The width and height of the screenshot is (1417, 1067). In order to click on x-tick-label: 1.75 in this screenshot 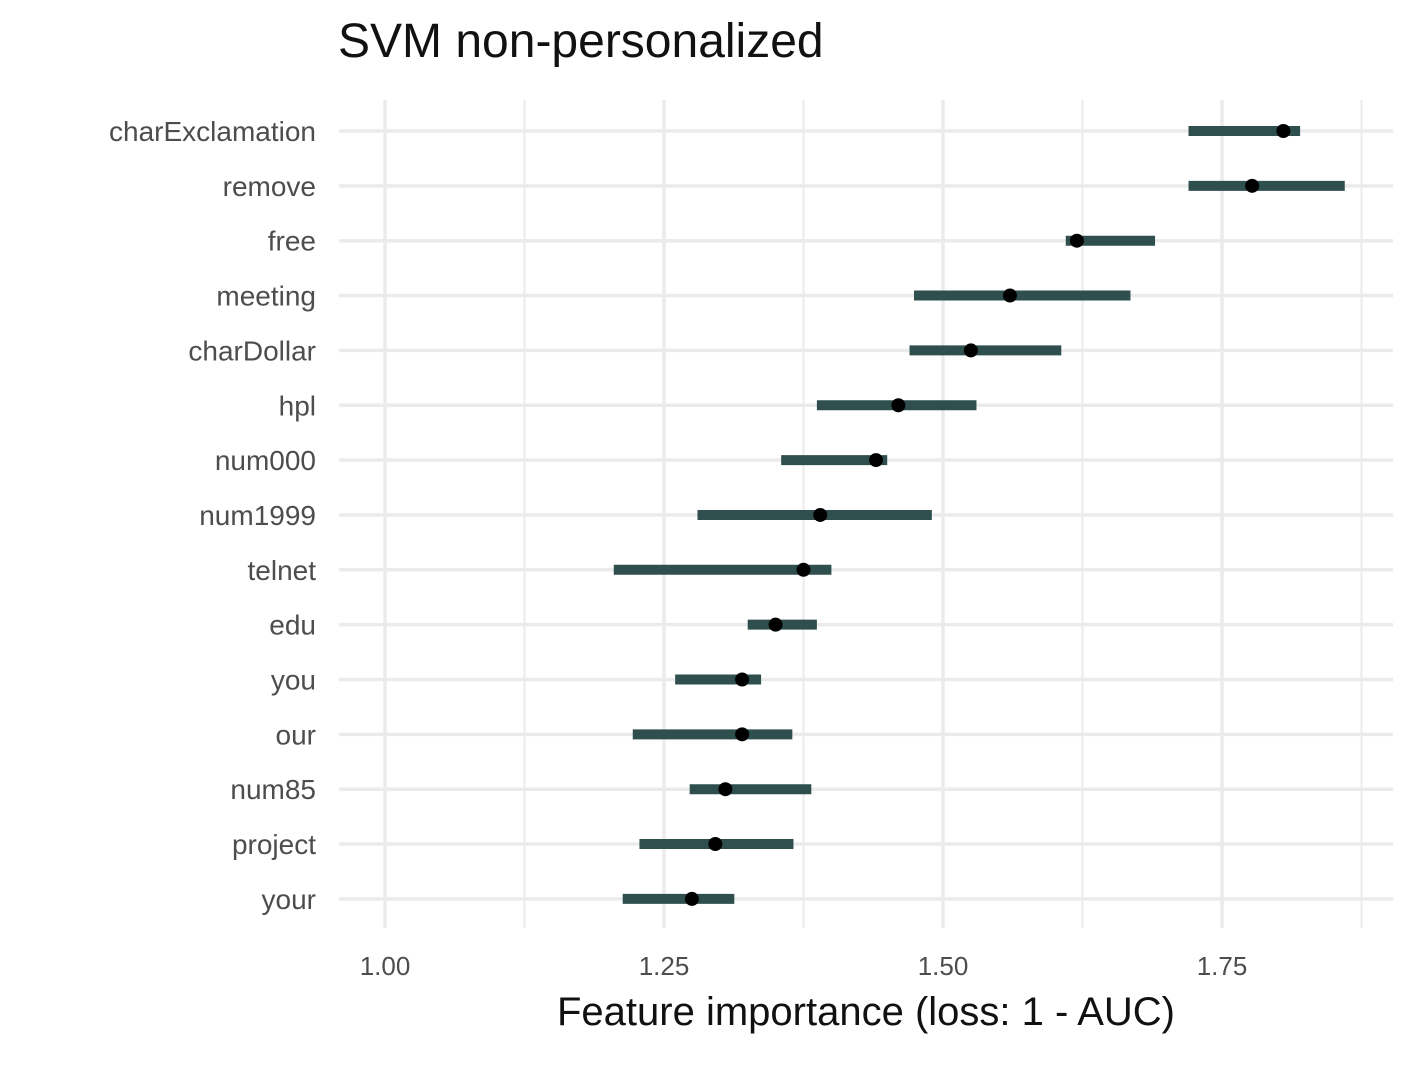, I will do `click(1222, 966)`.